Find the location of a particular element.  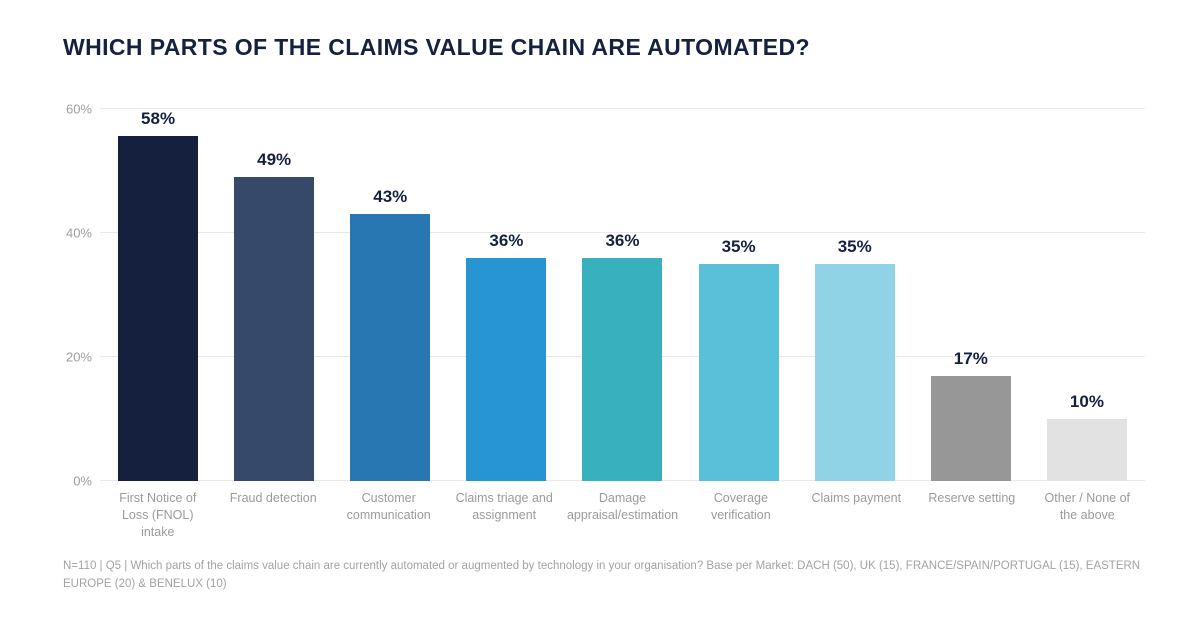

bar-value-label: 58% is located at coordinates (158, 118).